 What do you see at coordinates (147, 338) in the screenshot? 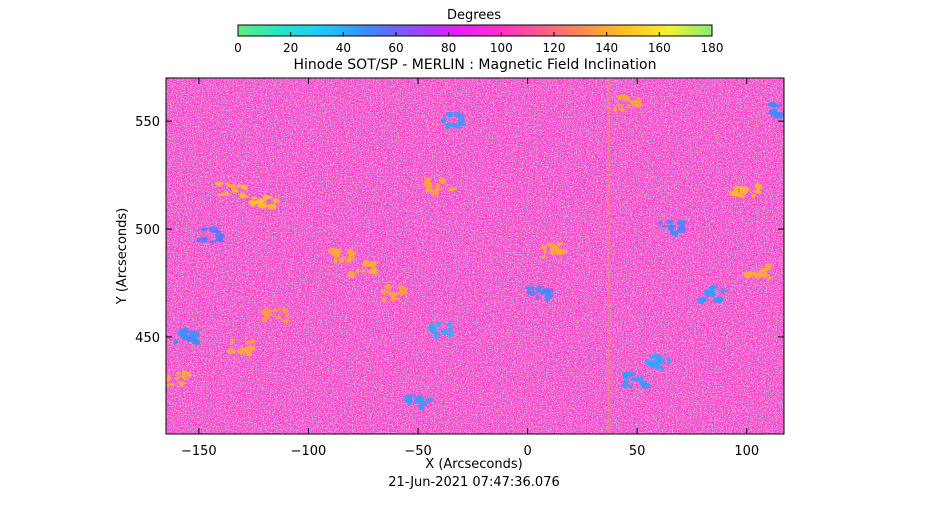
I see `y-tick-label: 450` at bounding box center [147, 338].